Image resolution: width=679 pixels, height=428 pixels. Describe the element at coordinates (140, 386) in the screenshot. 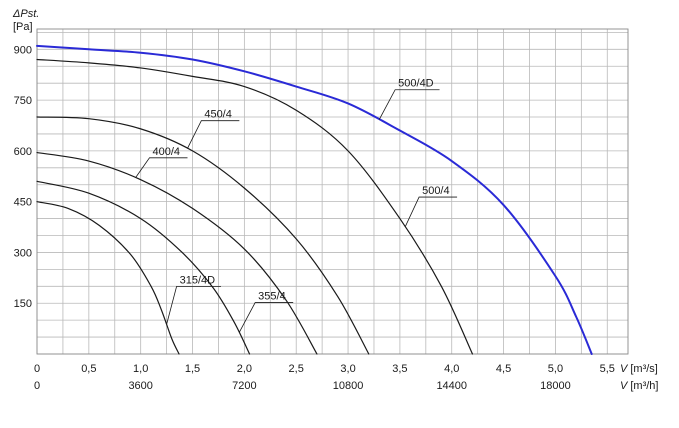

I see `x2-tick-label: 3600` at that location.